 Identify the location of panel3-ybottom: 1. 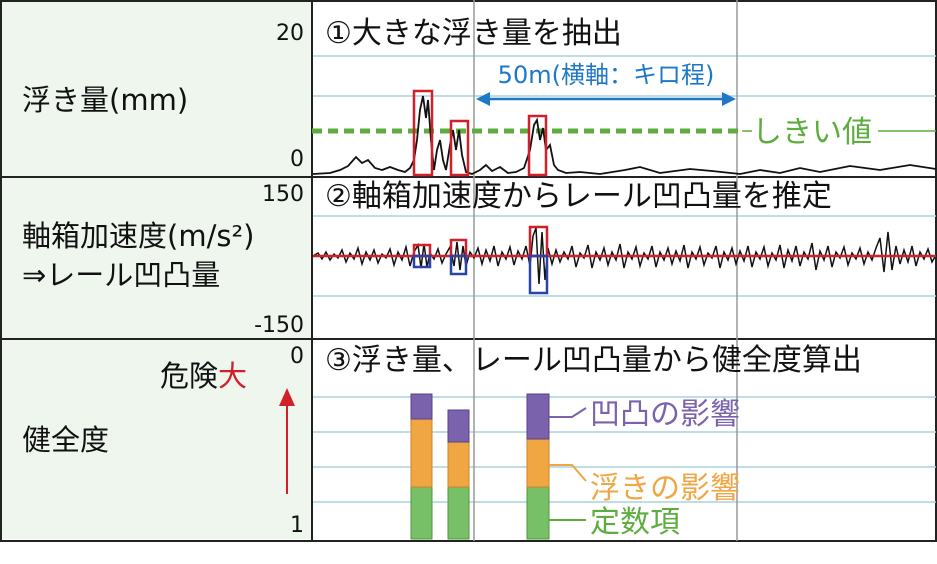
(297, 525).